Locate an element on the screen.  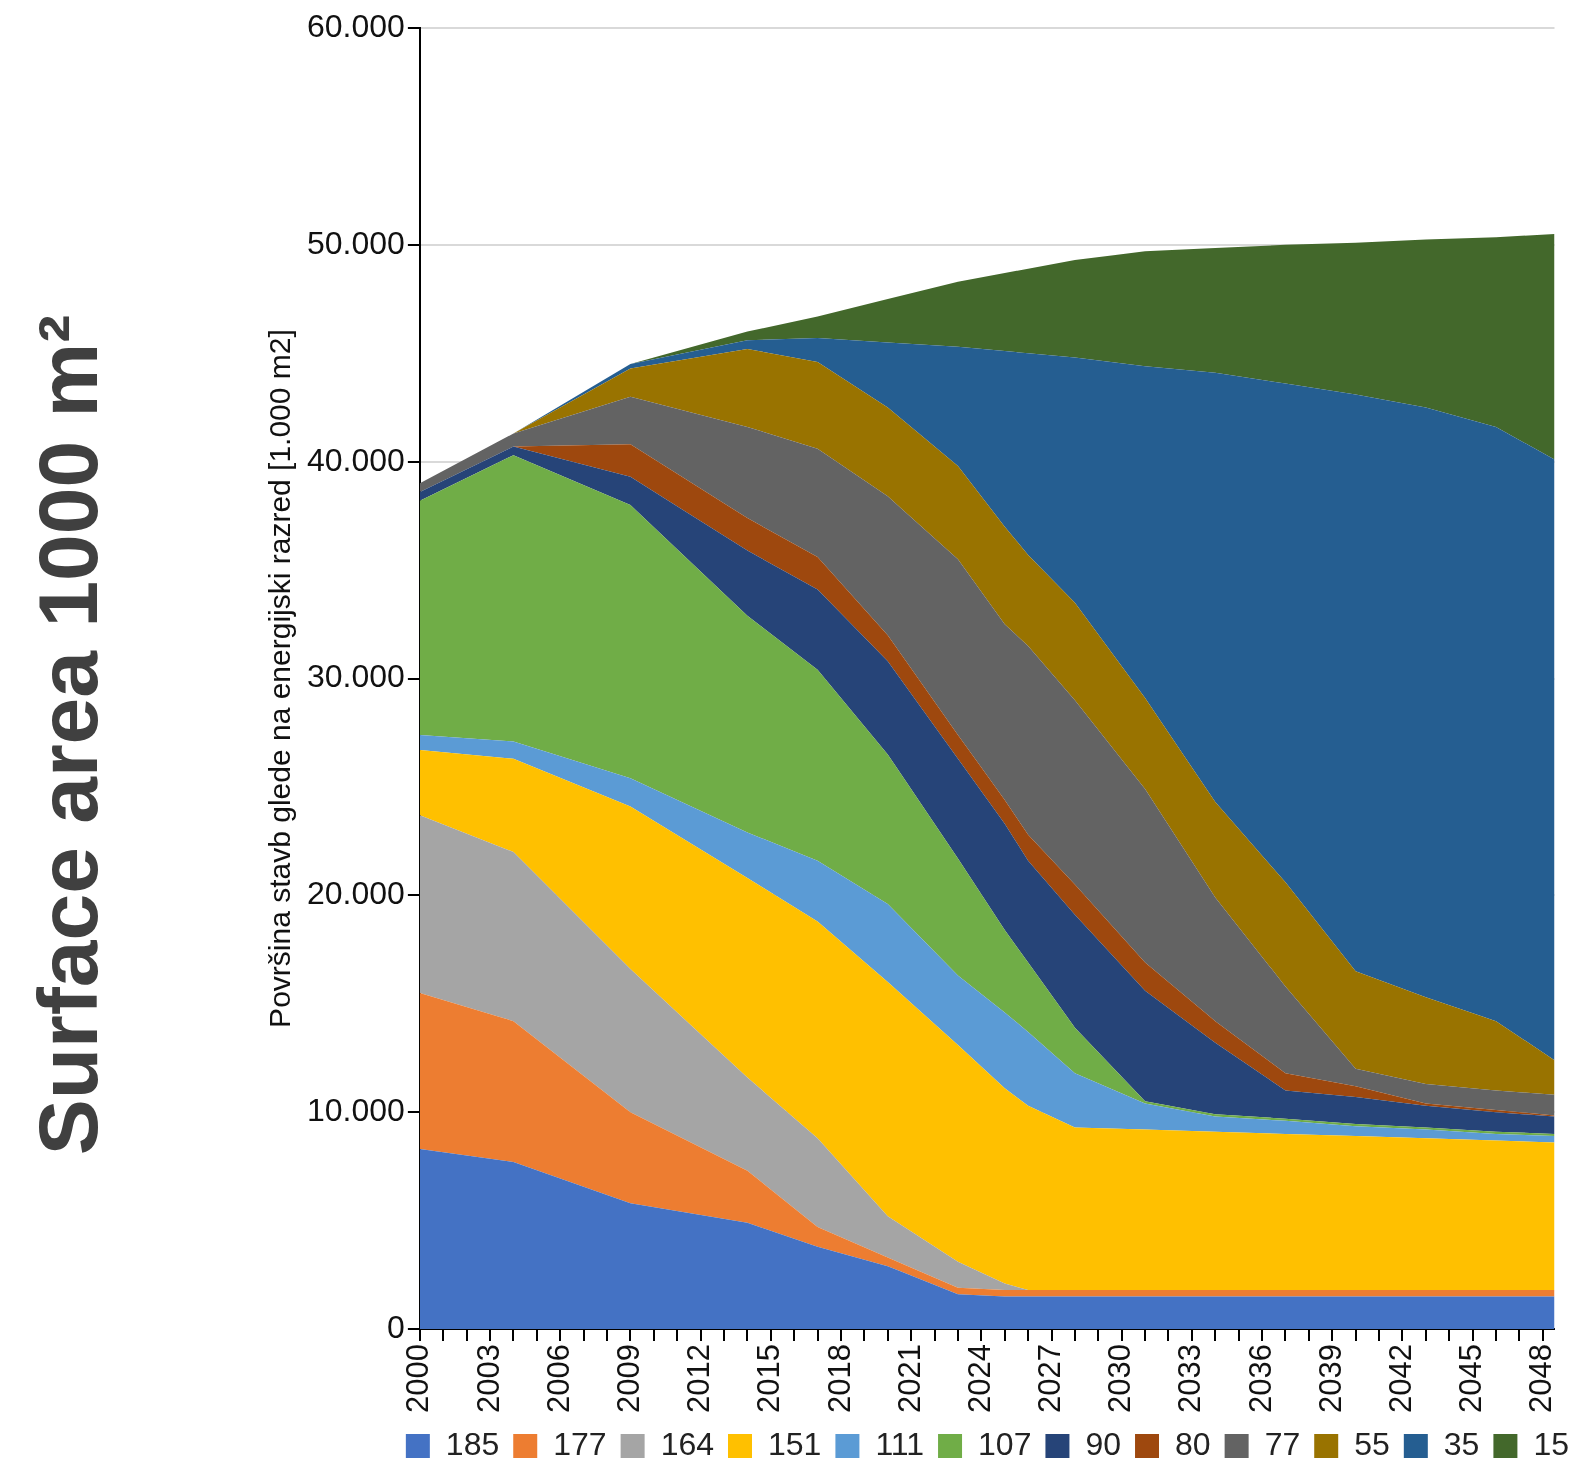
x-tick-label: 2036 is located at coordinates (1260, 1379).